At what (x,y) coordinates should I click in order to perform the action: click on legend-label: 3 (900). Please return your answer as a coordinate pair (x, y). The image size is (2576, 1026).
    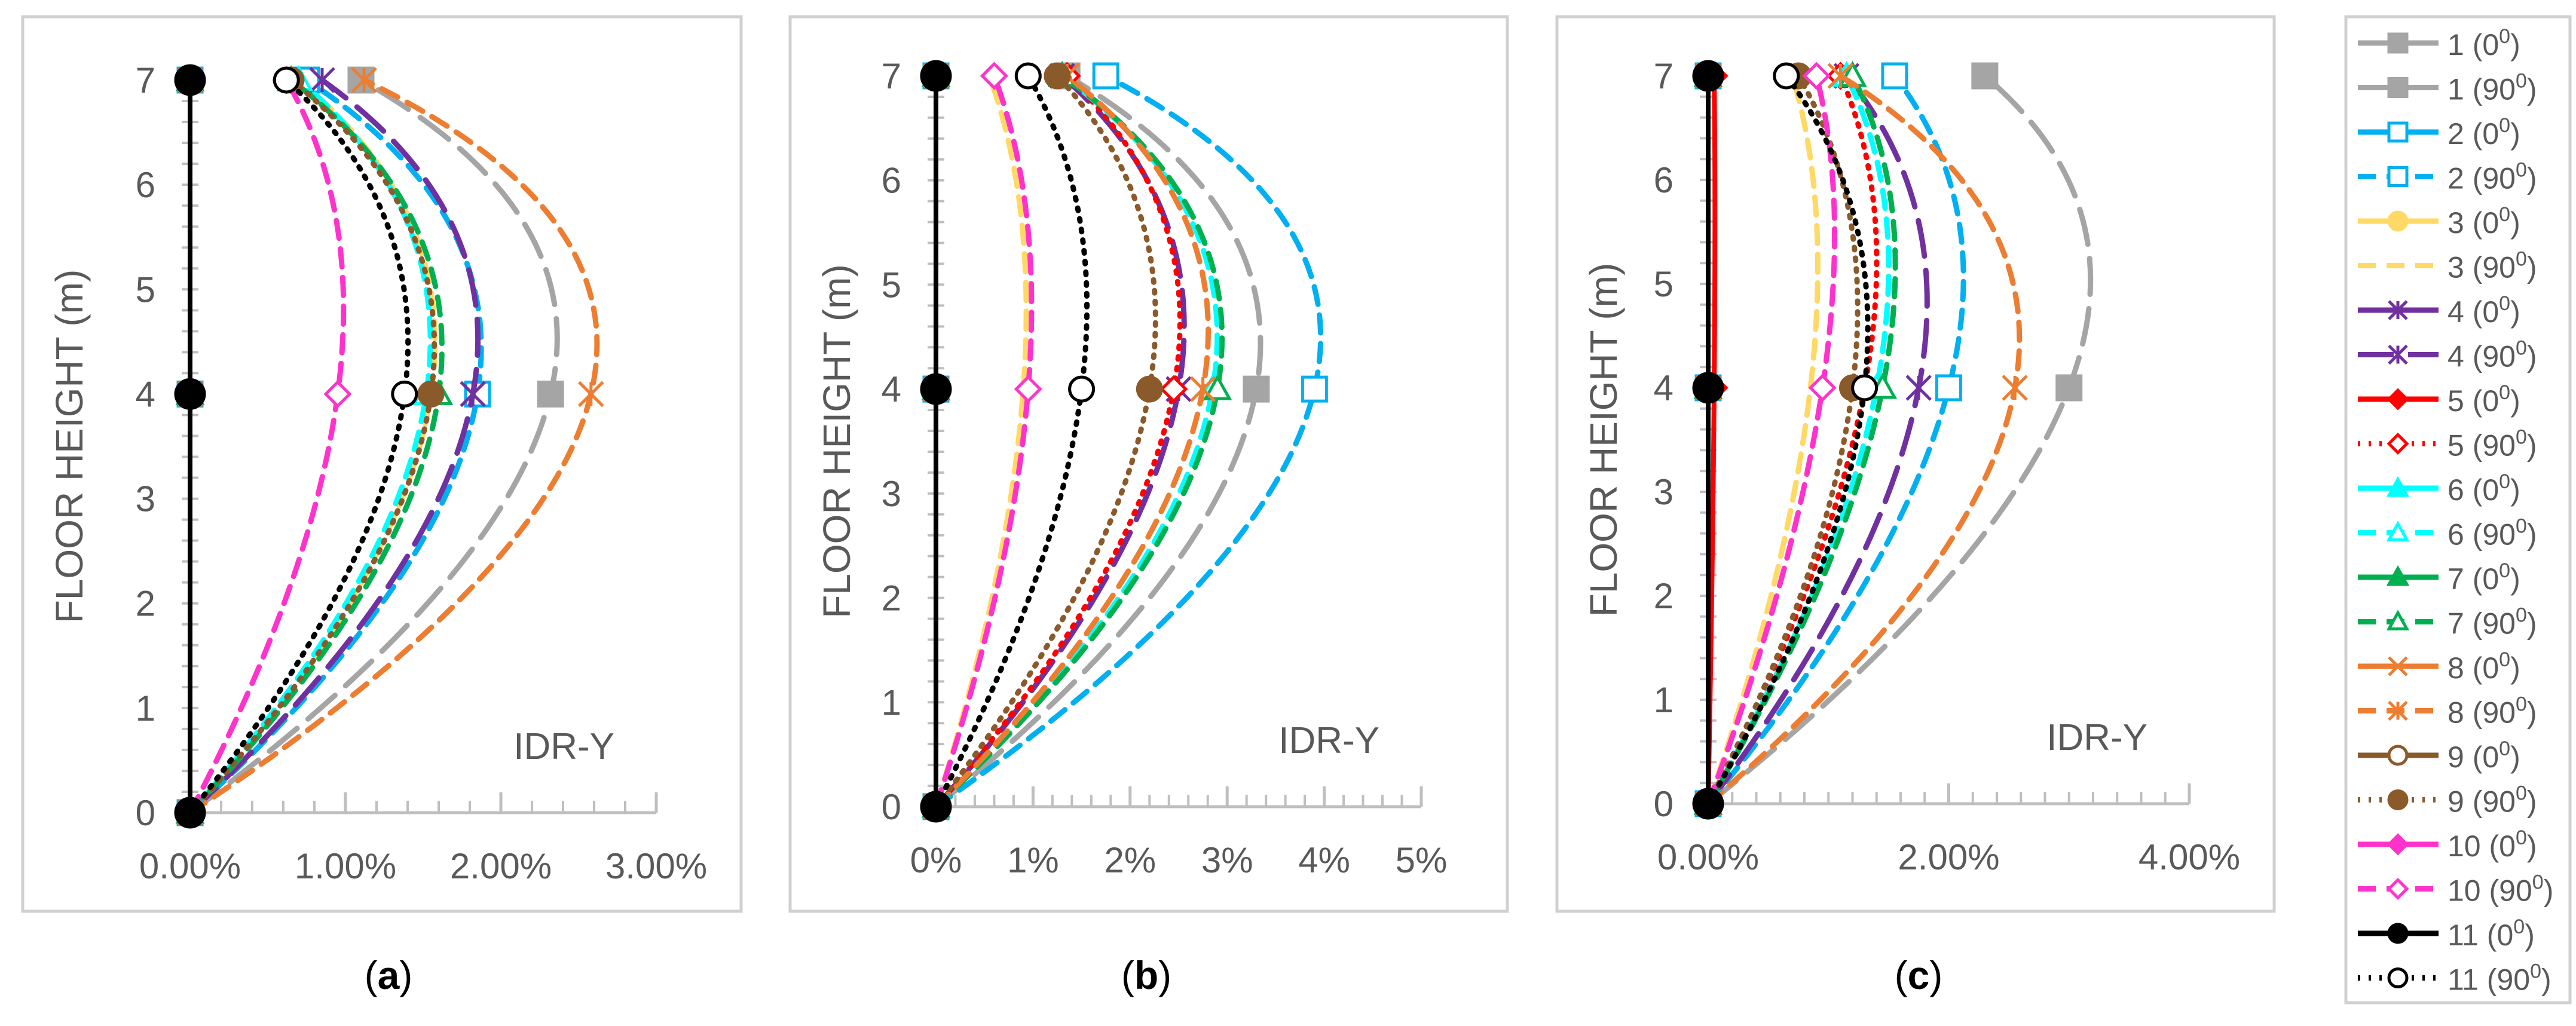
    Looking at the image, I should click on (2492, 266).